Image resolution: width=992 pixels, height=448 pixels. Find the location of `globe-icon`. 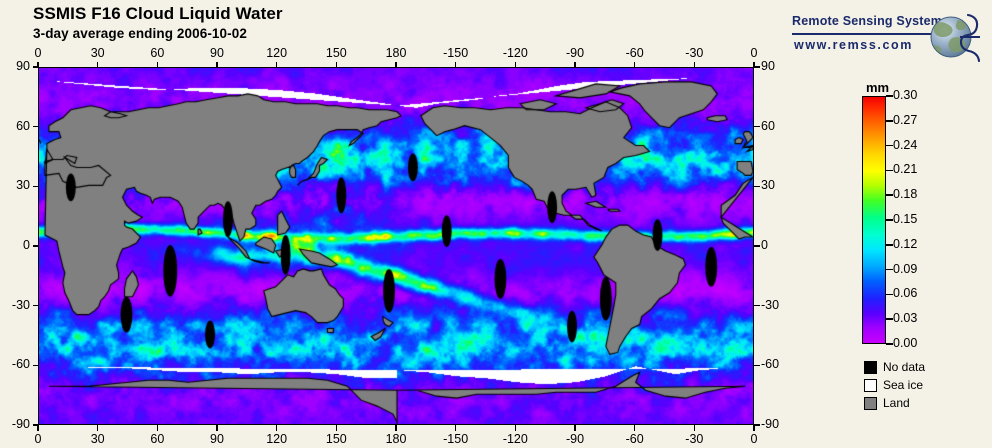

globe-icon is located at coordinates (955, 38).